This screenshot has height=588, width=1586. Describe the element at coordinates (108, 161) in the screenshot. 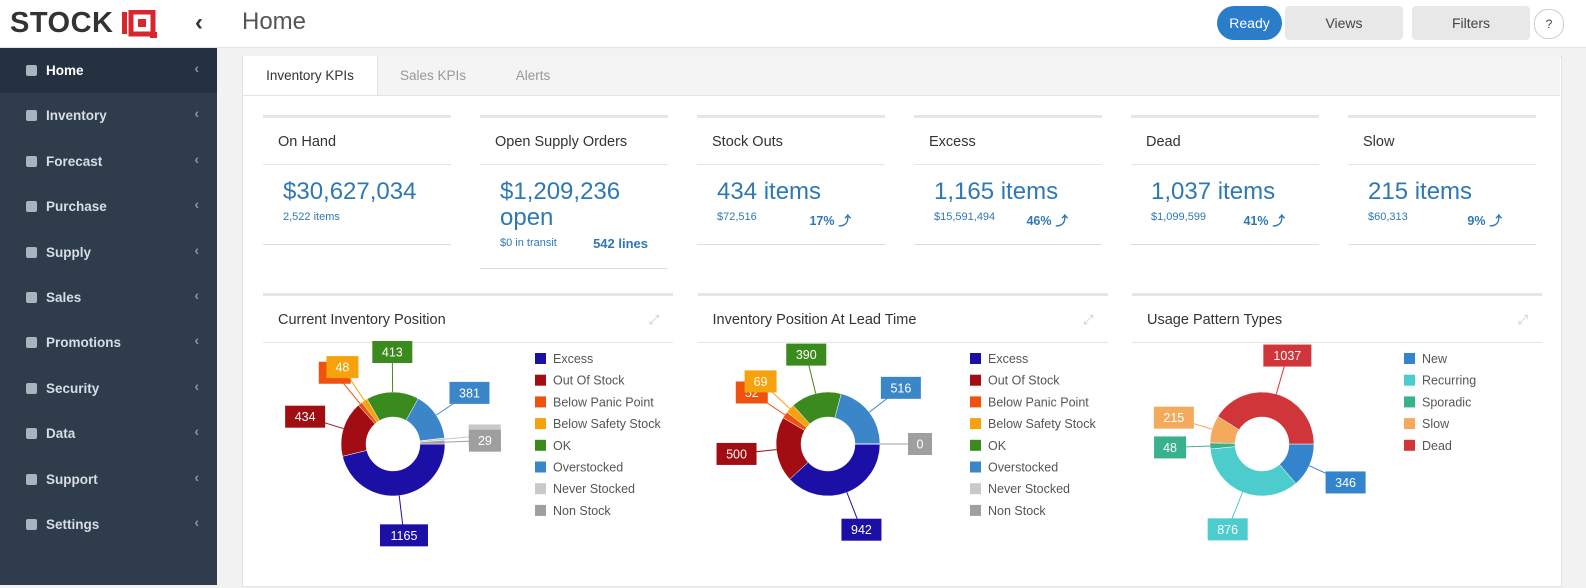

I see `nav-item: Forecast‹` at that location.